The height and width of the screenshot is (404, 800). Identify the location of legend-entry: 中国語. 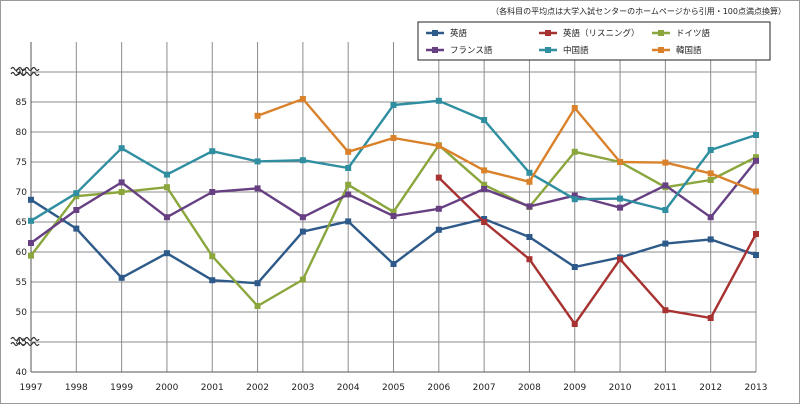
(564, 50).